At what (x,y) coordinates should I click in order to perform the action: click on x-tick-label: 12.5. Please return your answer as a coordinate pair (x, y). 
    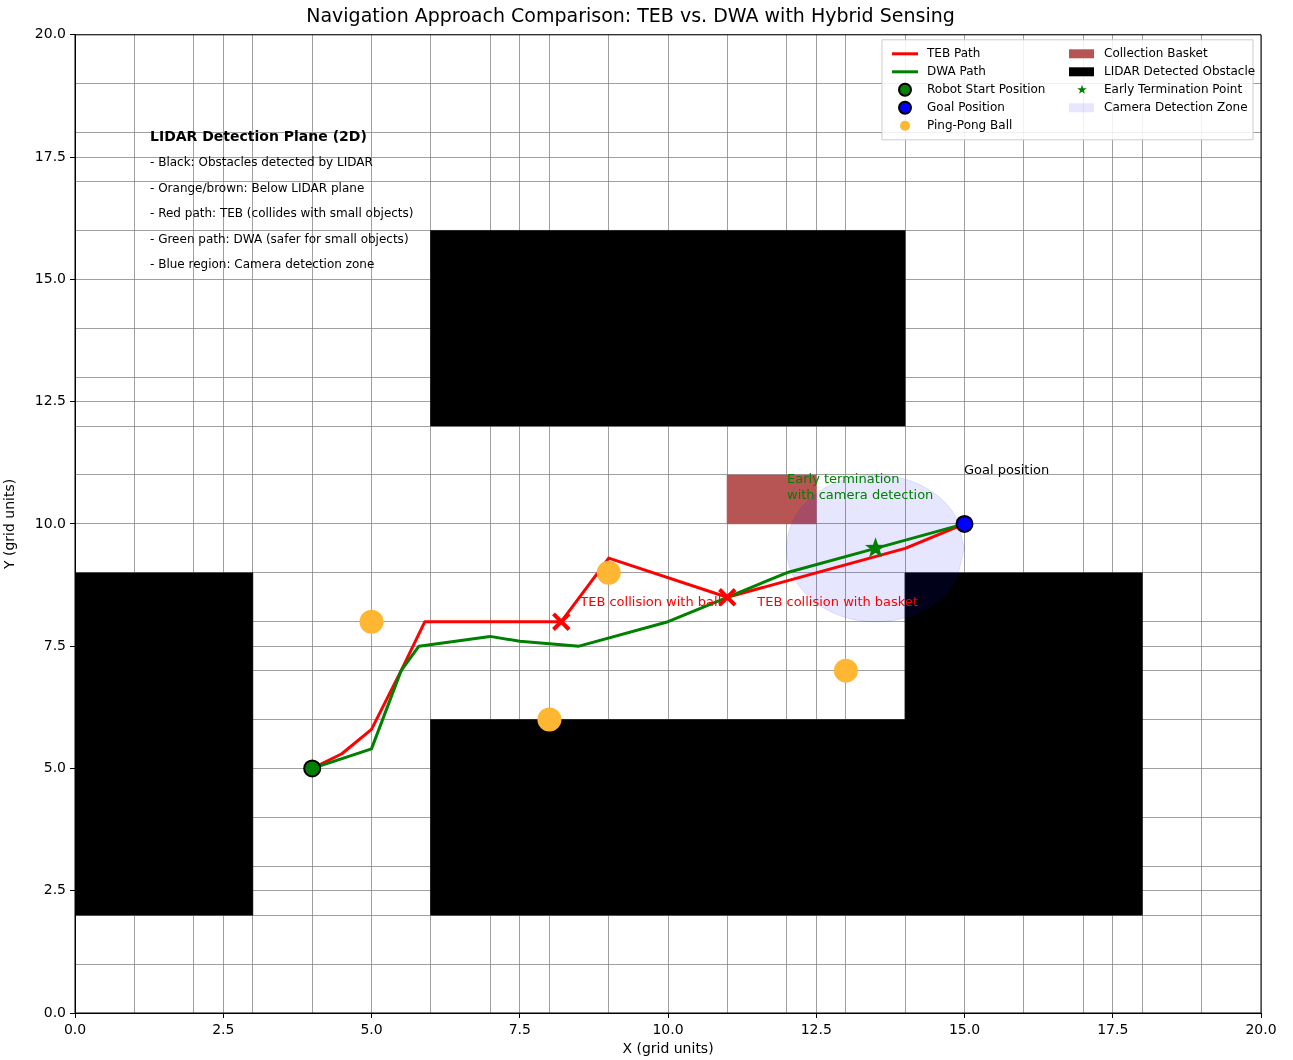
    Looking at the image, I should click on (816, 1029).